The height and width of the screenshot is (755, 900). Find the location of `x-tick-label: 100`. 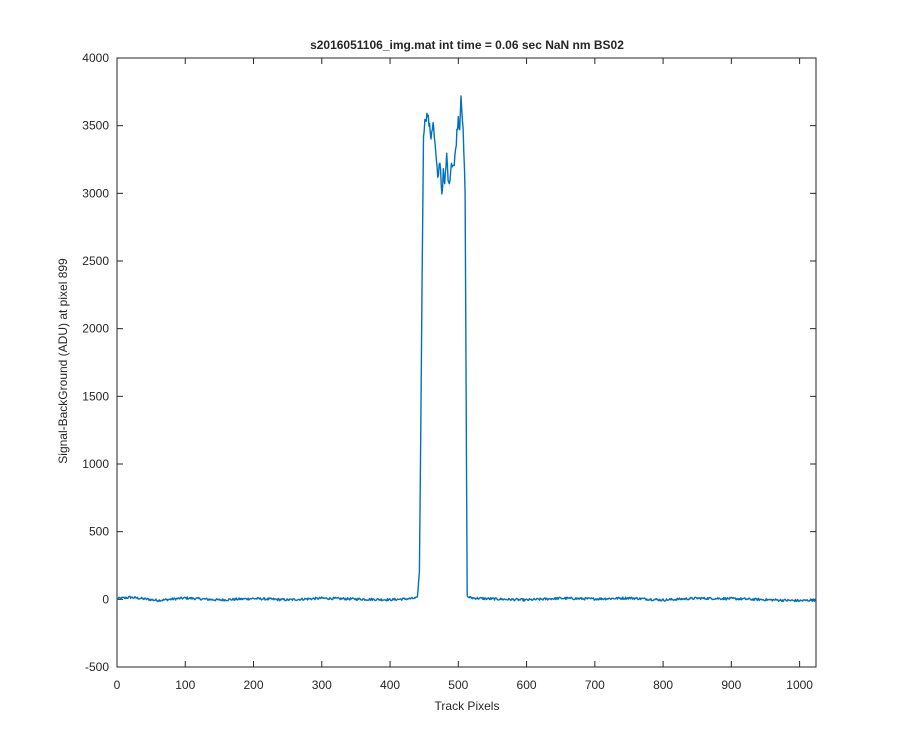

x-tick-label: 100 is located at coordinates (185, 685).